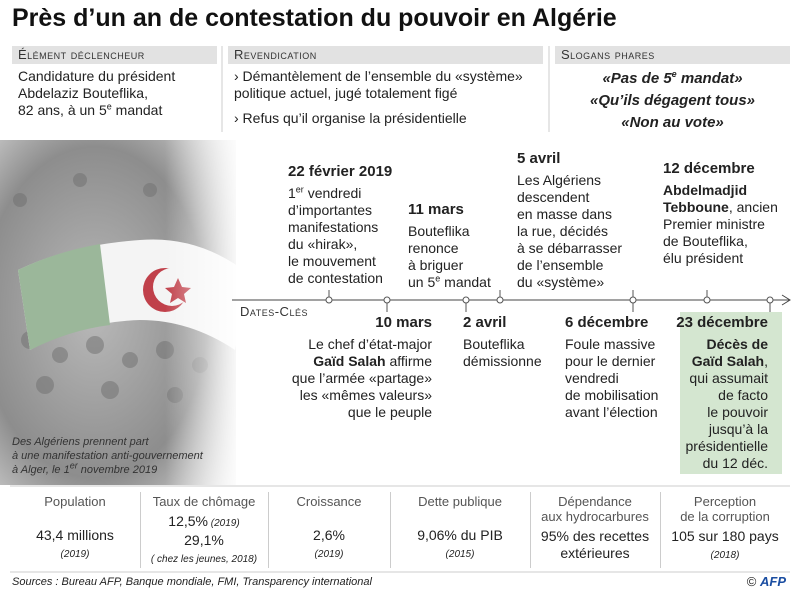  I want to click on text-line: vendredi, so click(611, 378).